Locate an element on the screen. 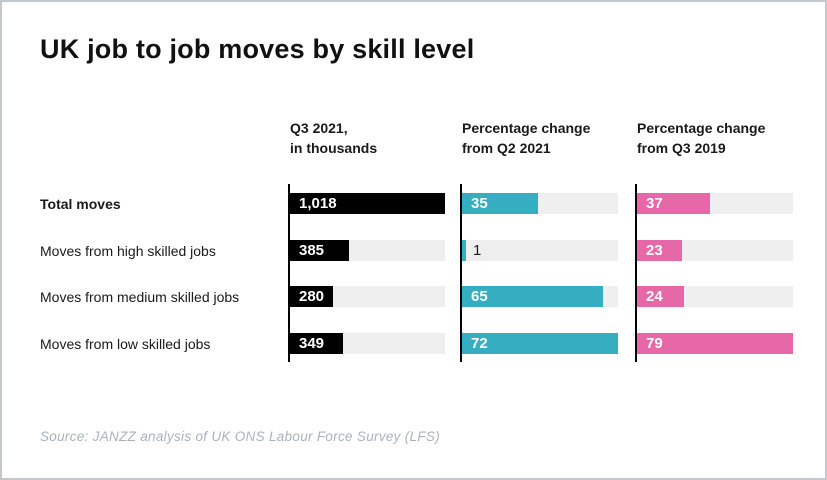  bar-track: 1,018 is located at coordinates (367, 203).